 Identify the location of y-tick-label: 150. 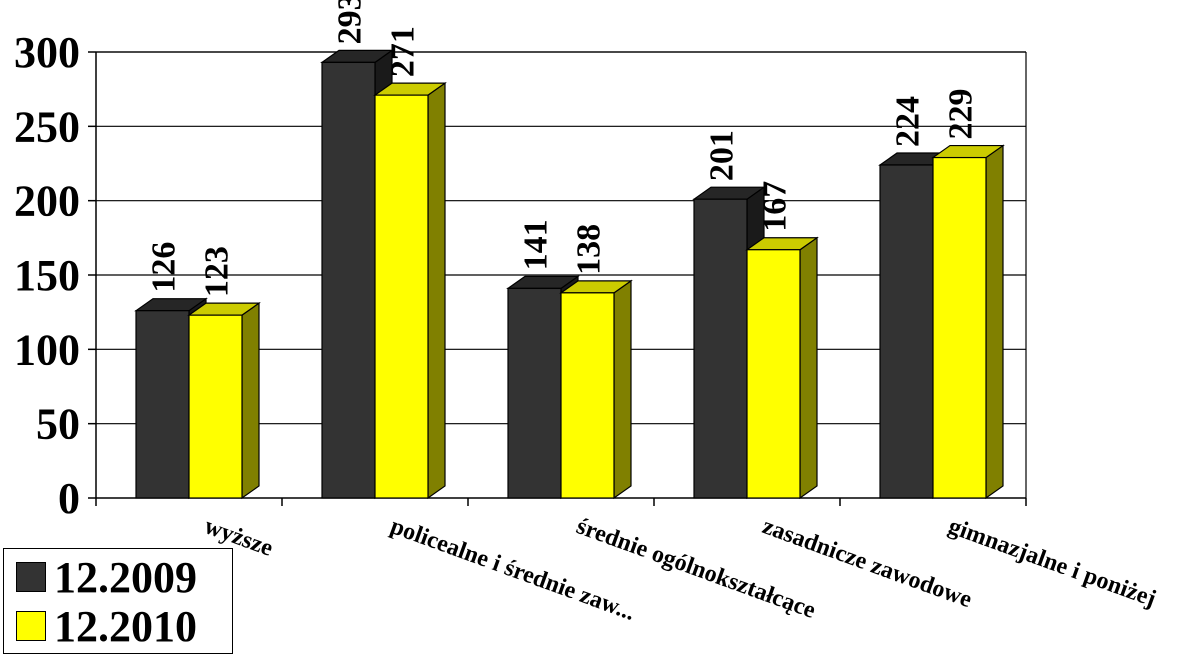
(47, 275).